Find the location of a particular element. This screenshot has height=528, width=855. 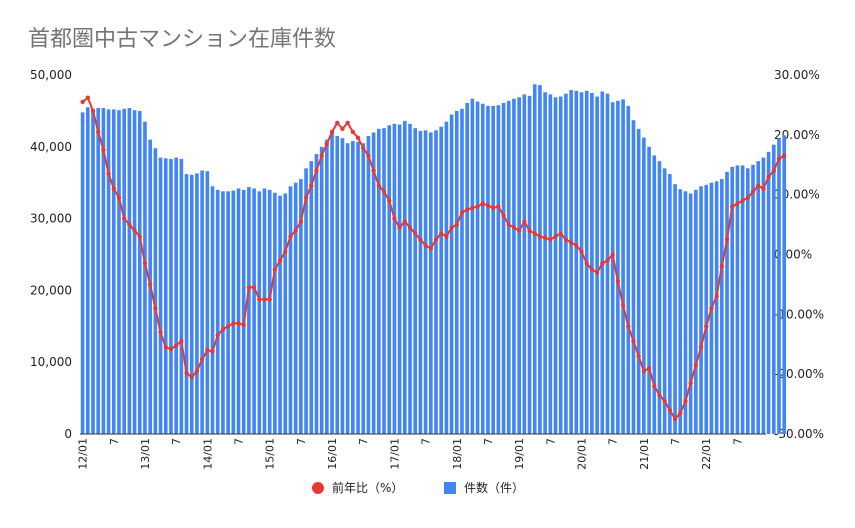

left-y-tick-label: 20,000 is located at coordinates (51, 290).